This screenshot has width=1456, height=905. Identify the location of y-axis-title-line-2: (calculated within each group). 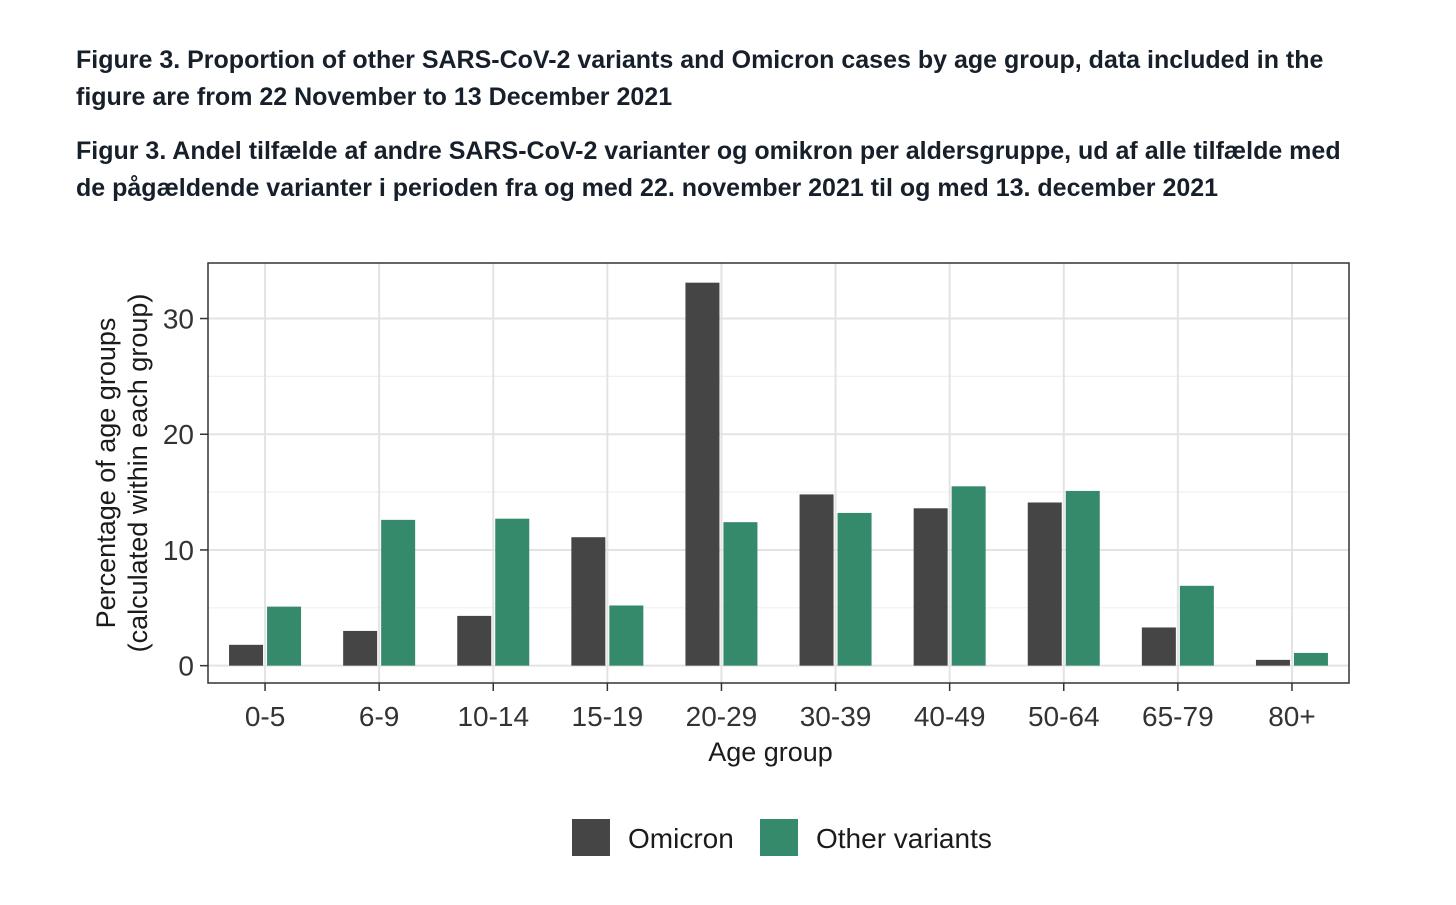
(138, 473).